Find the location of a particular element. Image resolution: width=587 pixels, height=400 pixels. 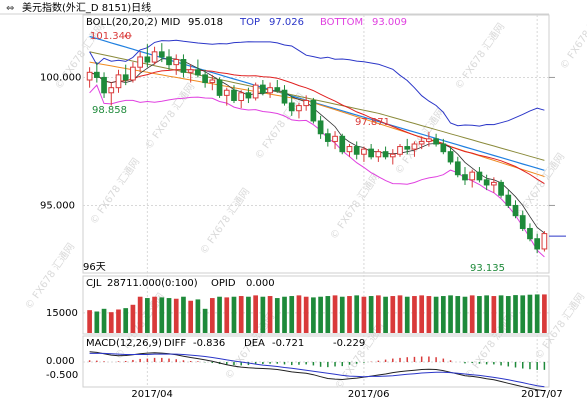

dea-value: -0.721 is located at coordinates (288, 343).